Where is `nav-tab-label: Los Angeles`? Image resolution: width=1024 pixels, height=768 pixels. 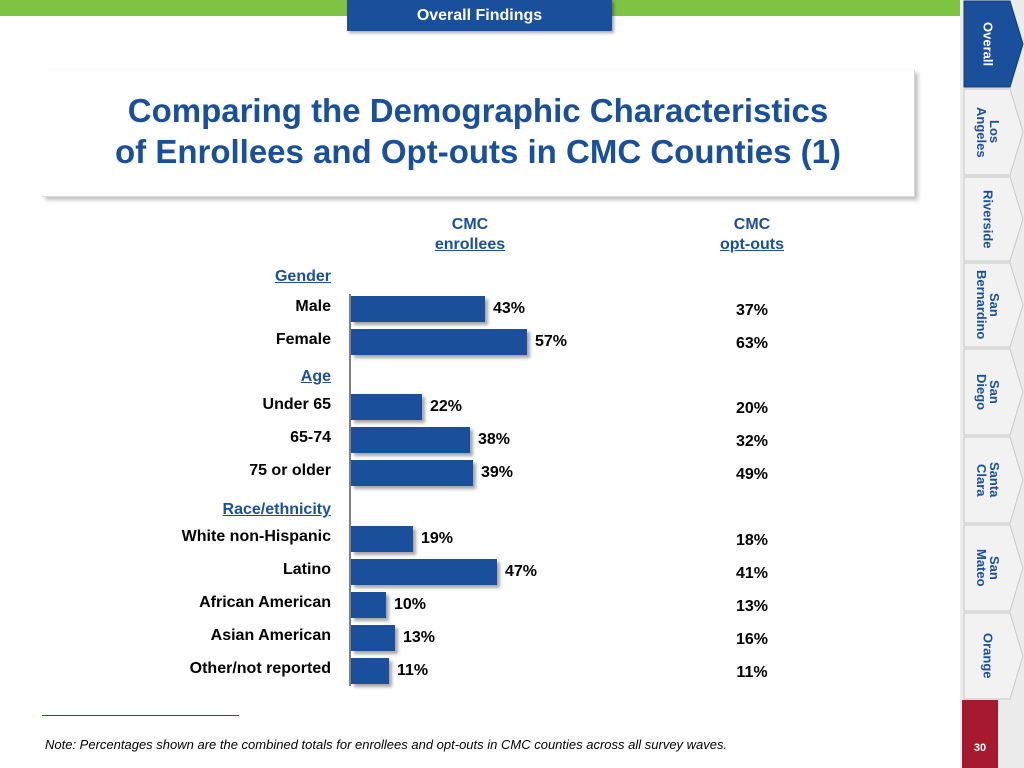 nav-tab-label: Los Angeles is located at coordinates (988, 132).